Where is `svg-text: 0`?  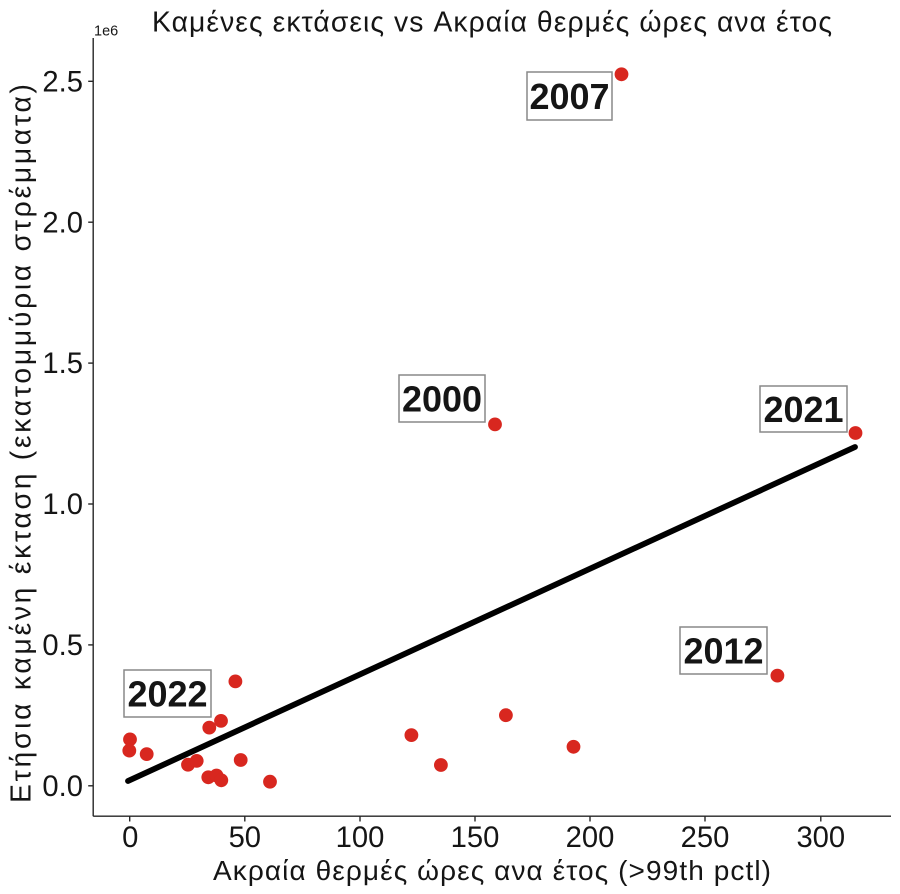 svg-text: 0 is located at coordinates (130, 838).